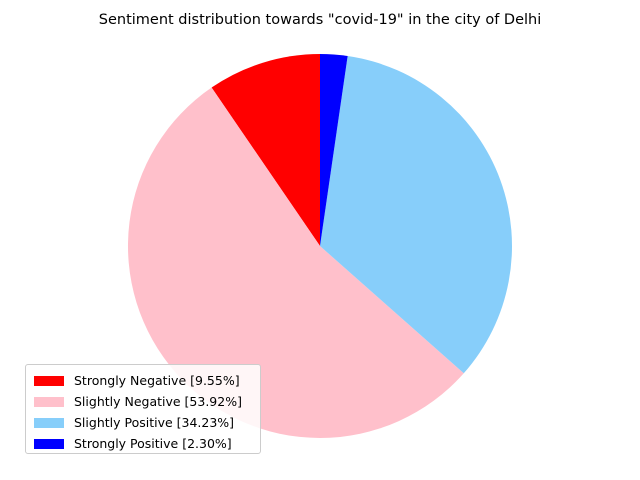 The width and height of the screenshot is (640, 480). What do you see at coordinates (157, 380) in the screenshot?
I see `legend-label-strongly-negative: Strongly Negative [9.55%]` at bounding box center [157, 380].